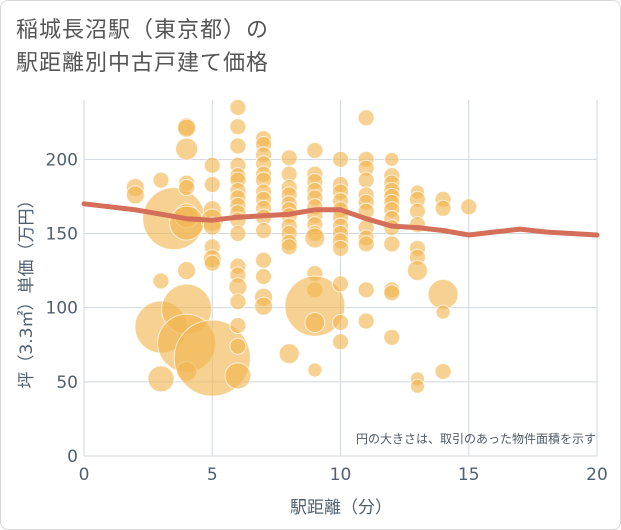 This screenshot has width=621, height=530. What do you see at coordinates (84, 475) in the screenshot?
I see `x-tick-label: 0` at bounding box center [84, 475].